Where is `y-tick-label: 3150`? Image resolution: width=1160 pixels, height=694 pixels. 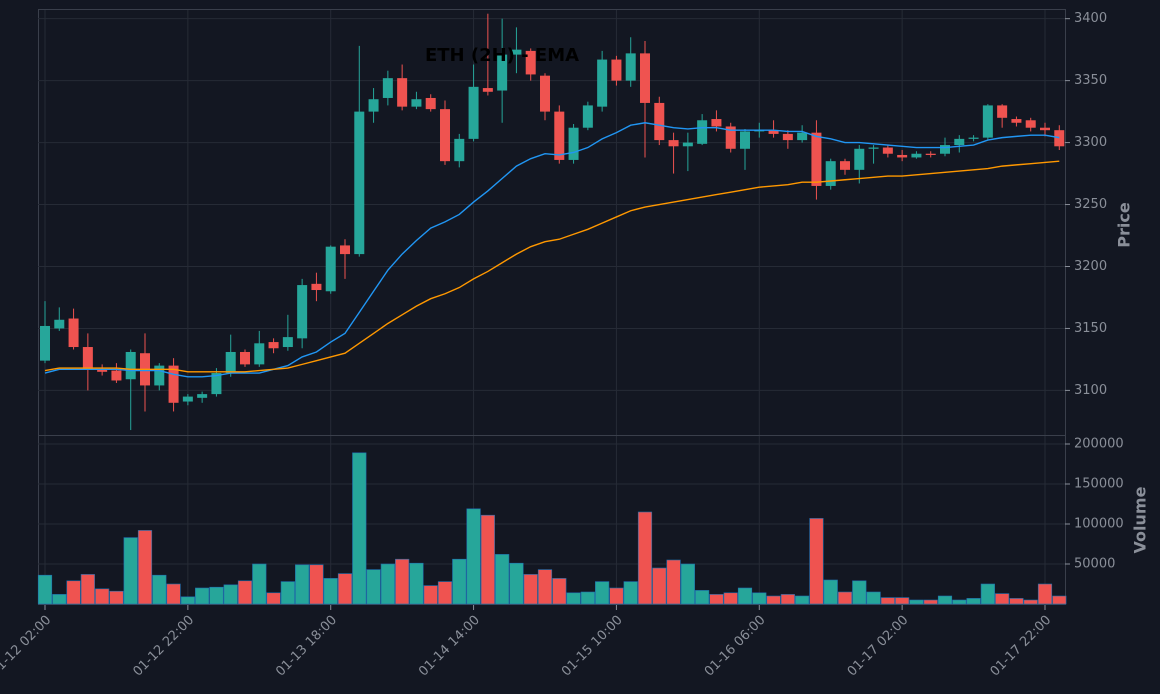
y-tick-label: 3150 is located at coordinates (1090, 328).